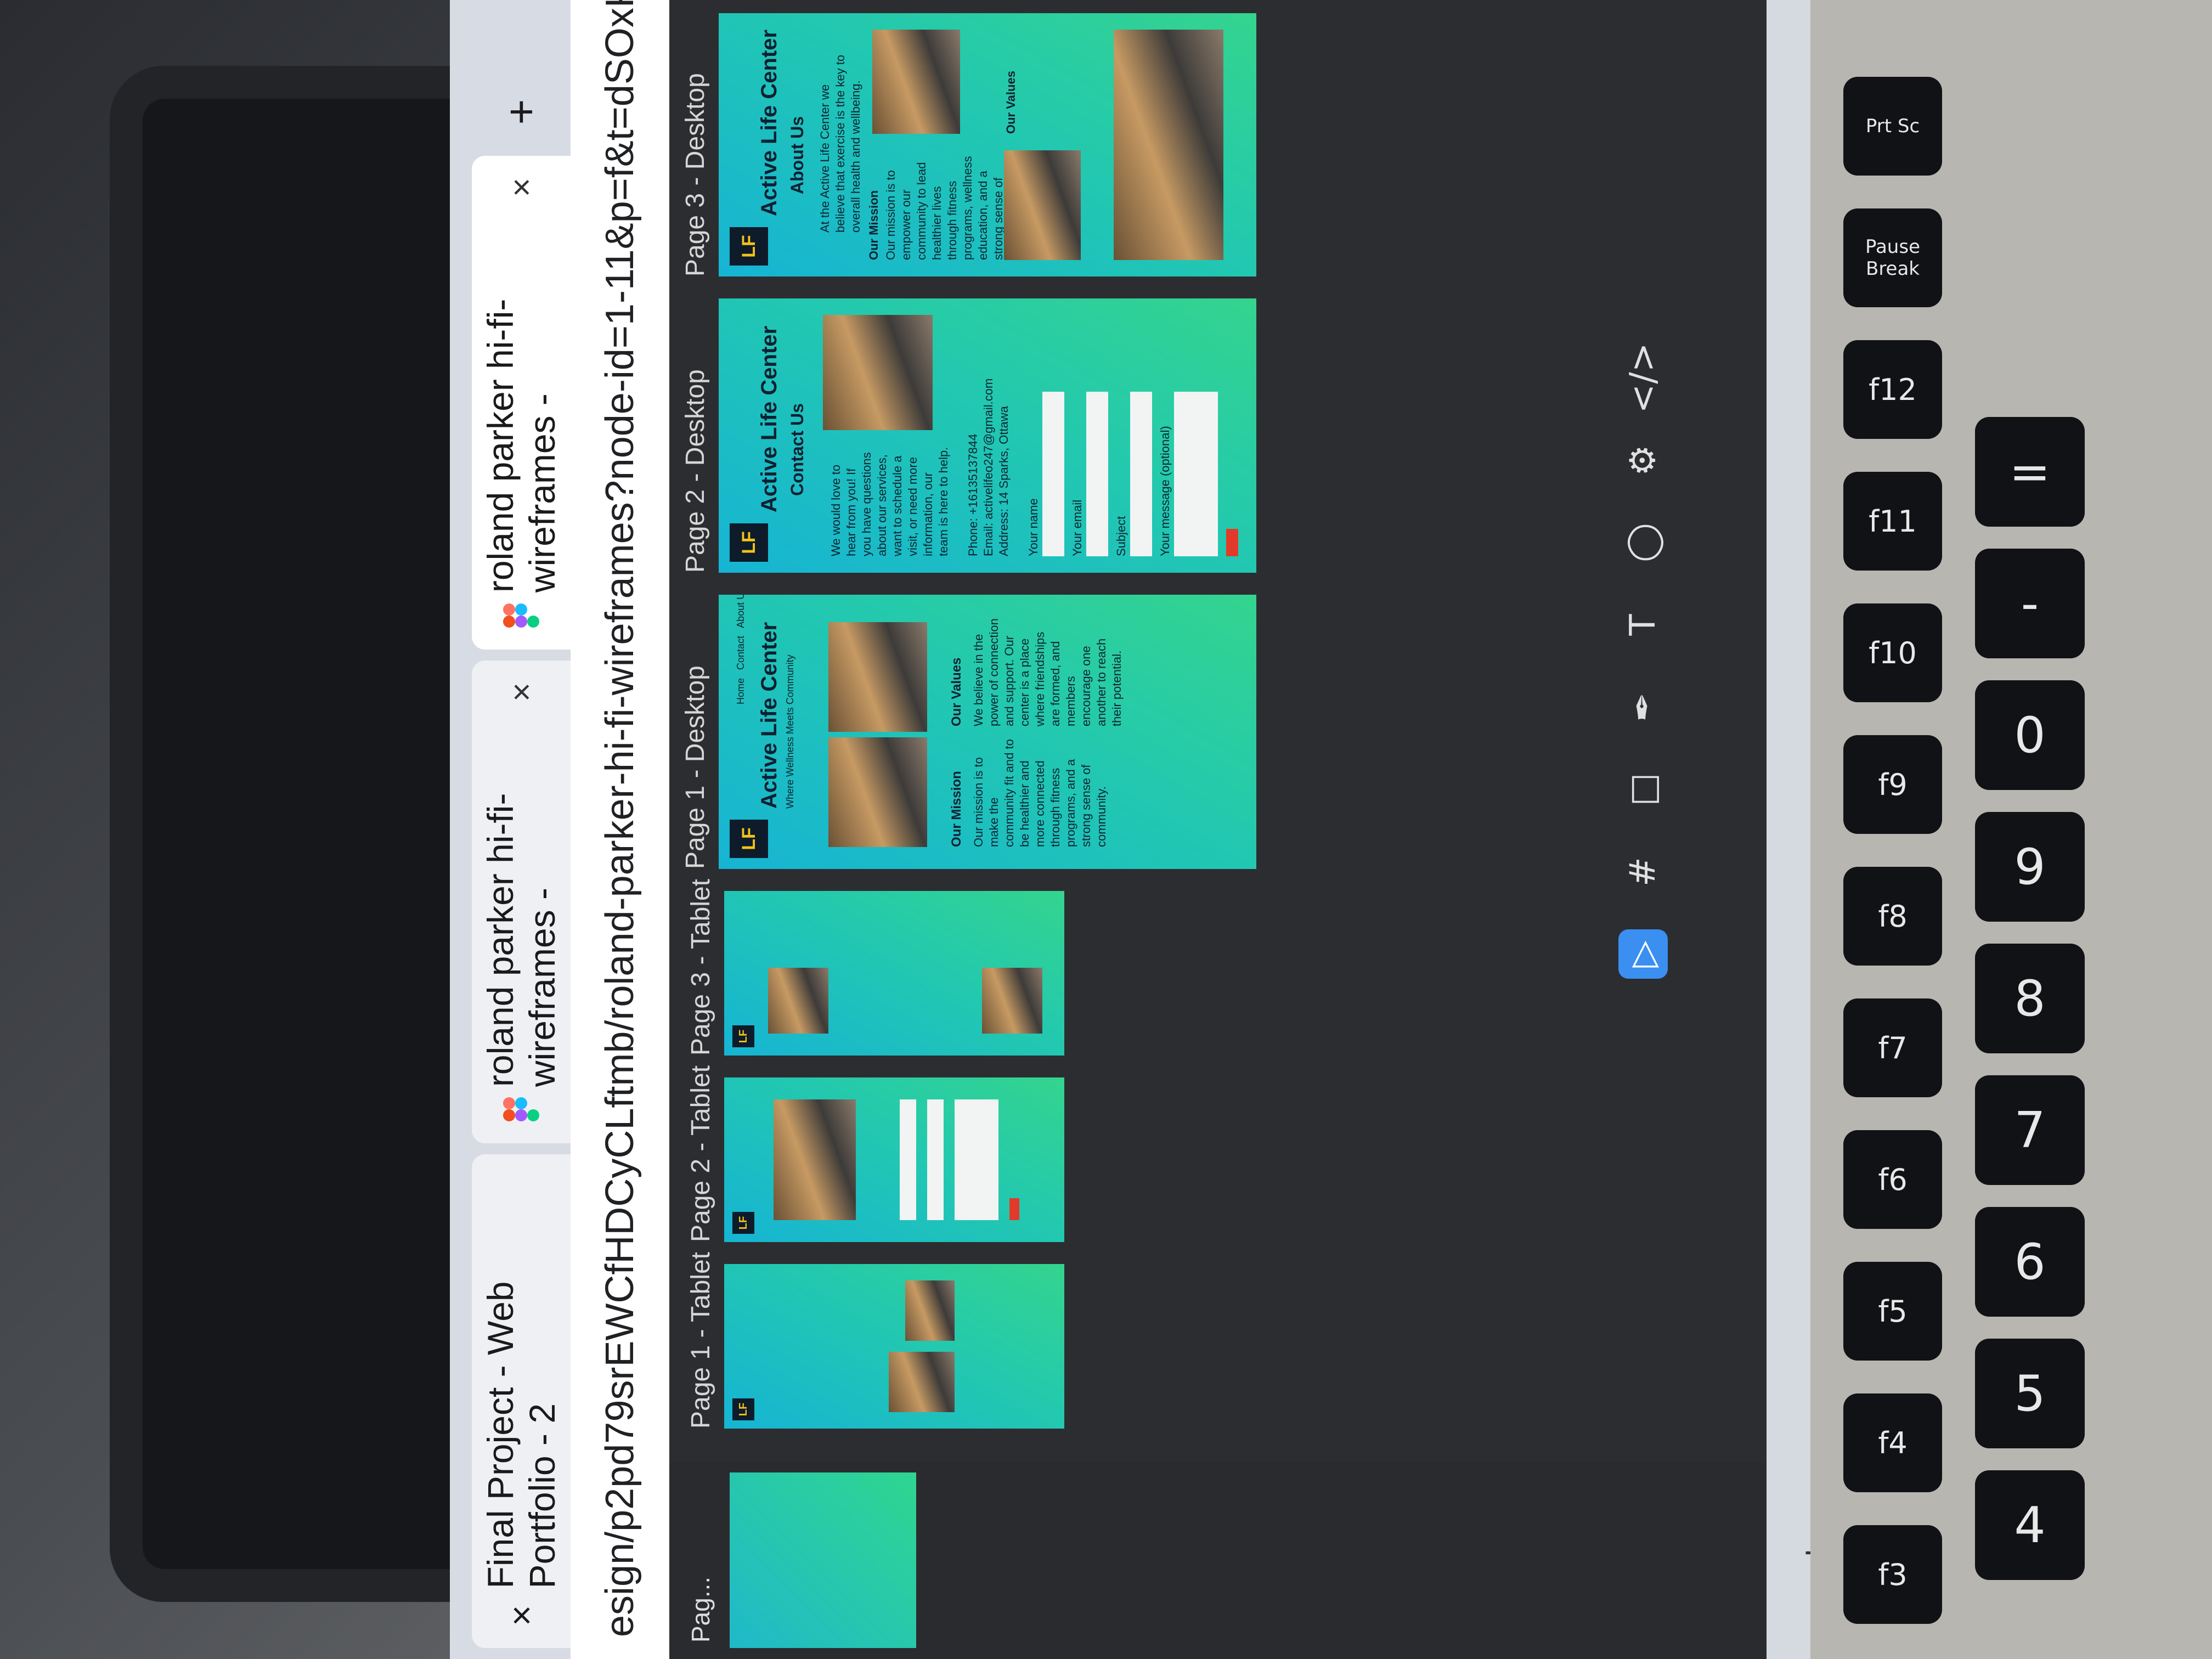 The width and height of the screenshot is (2212, 1659). Describe the element at coordinates (696, 174) in the screenshot. I see `frame-label: Page 3 - Desktop` at that location.